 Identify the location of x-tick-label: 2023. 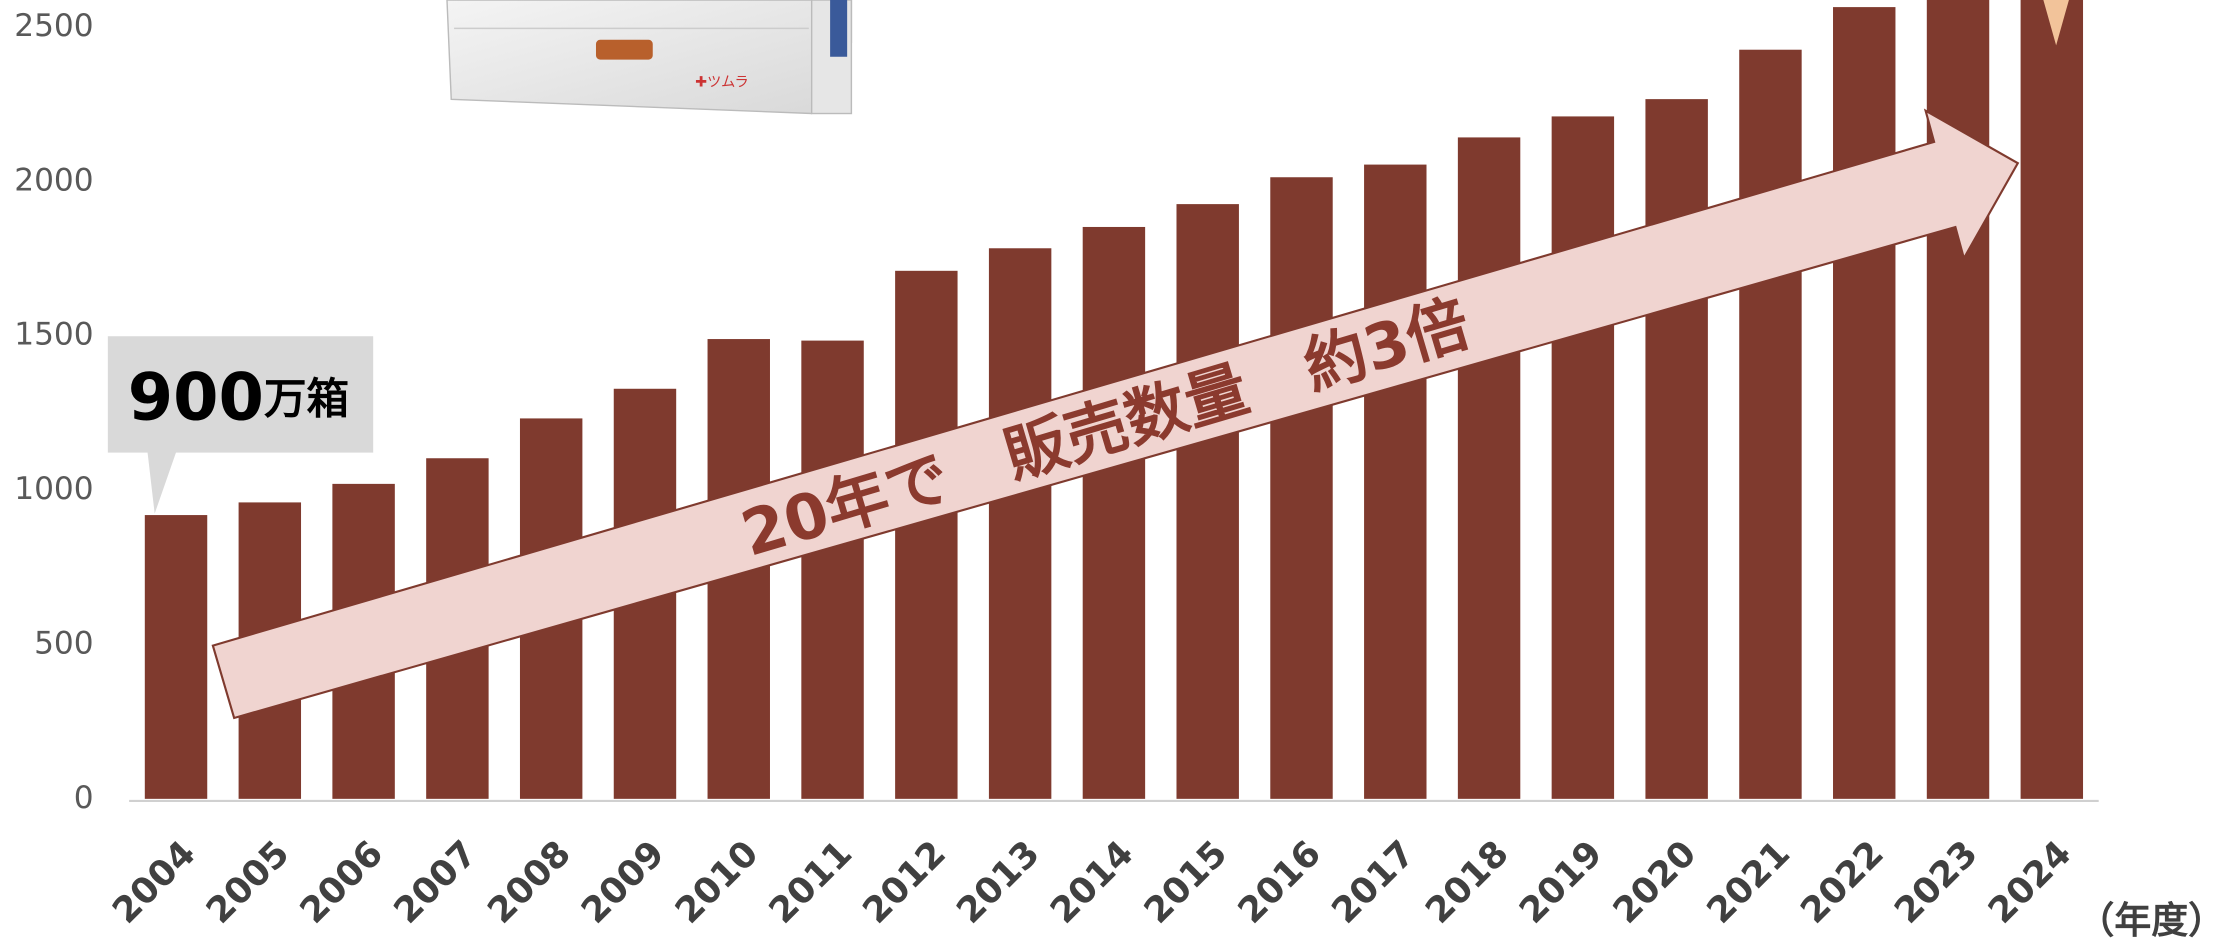
(1936, 882).